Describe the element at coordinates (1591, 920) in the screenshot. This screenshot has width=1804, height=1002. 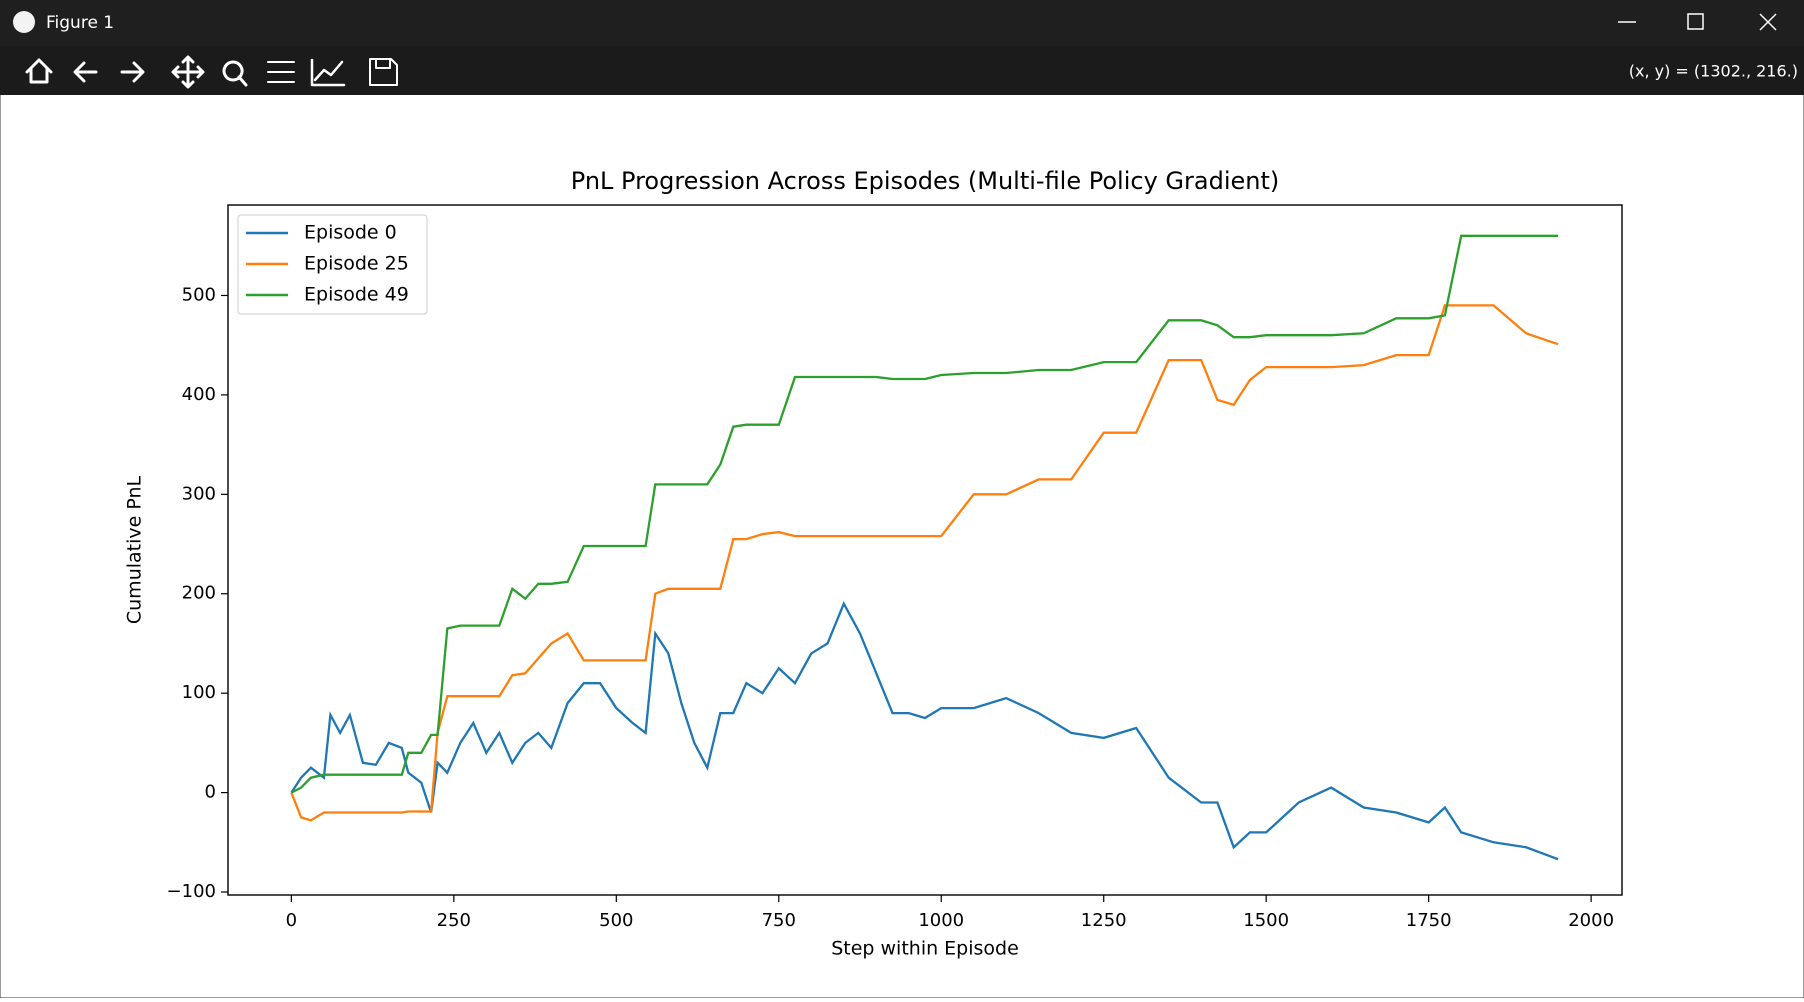
I see `x-tick-label: 2000` at that location.